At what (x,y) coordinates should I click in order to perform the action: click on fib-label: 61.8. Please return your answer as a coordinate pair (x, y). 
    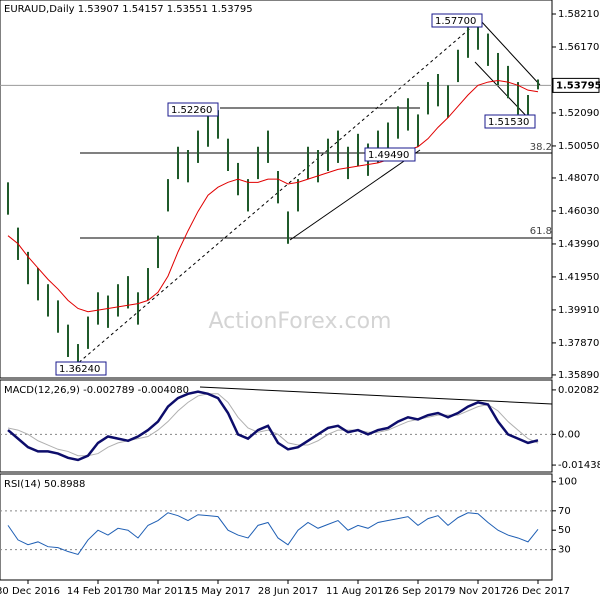
    Looking at the image, I should click on (541, 231).